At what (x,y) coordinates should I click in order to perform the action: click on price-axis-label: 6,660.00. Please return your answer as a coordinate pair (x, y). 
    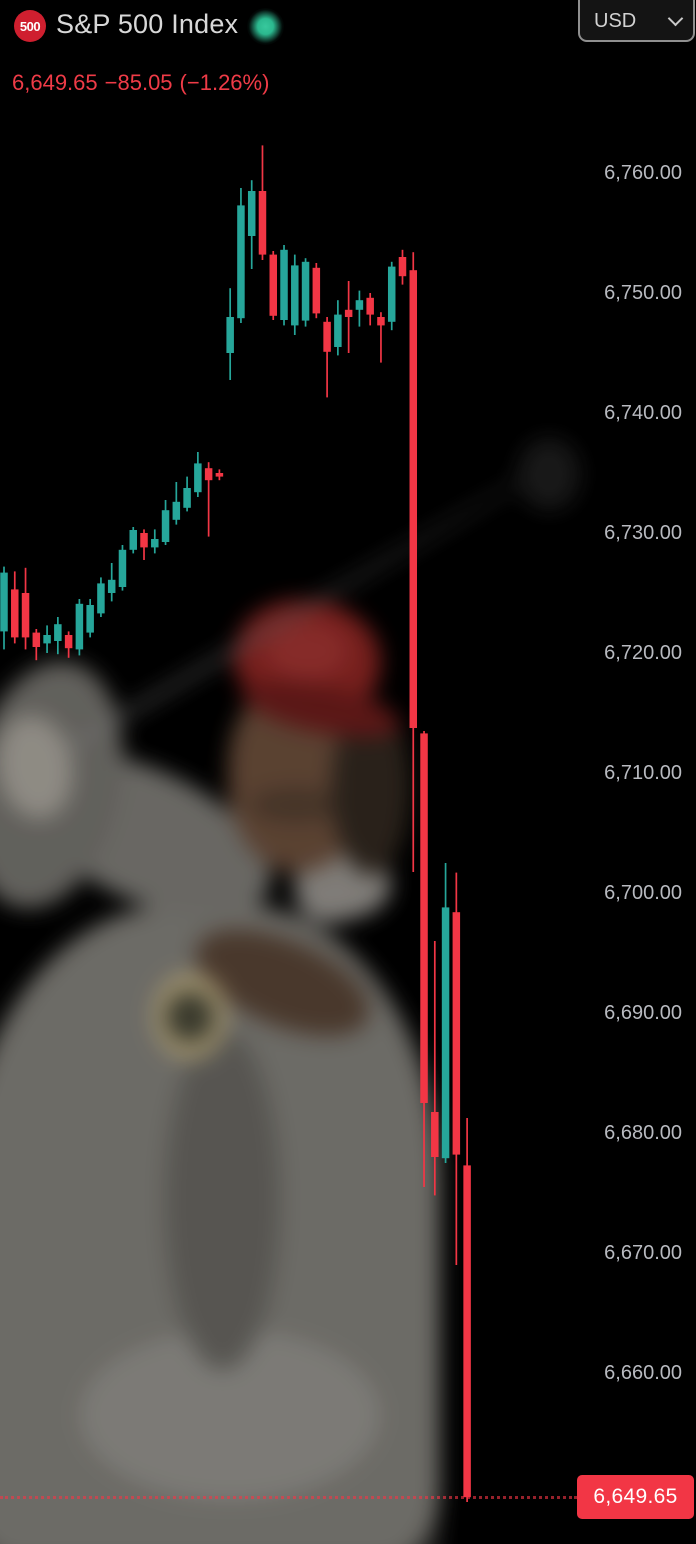
    Looking at the image, I should click on (643, 1373).